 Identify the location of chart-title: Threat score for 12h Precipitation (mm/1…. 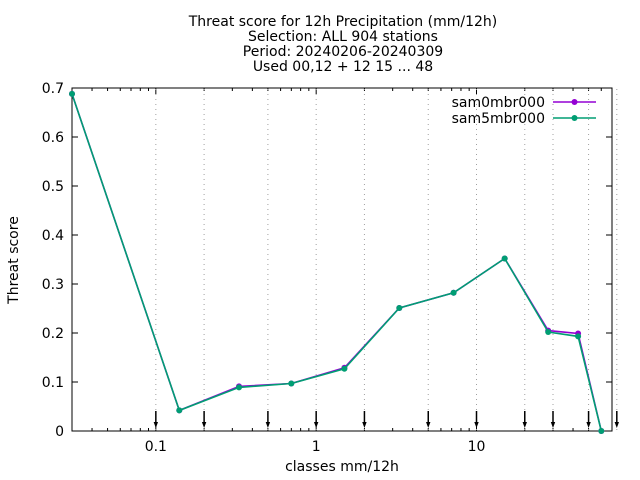
(342, 44).